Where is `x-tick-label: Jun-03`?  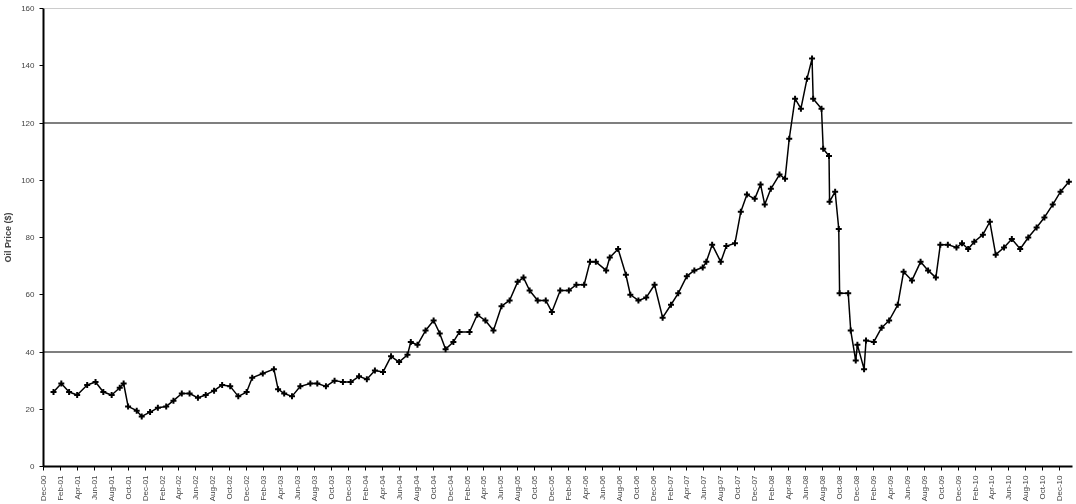
x-tick-label: Jun-03 is located at coordinates (297, 487).